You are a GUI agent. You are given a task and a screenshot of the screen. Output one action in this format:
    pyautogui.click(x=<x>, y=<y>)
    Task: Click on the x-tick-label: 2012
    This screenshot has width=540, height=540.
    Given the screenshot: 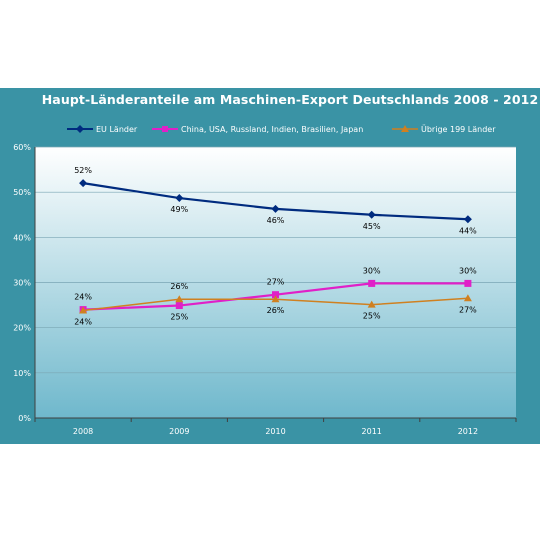 What is the action you would take?
    pyautogui.click(x=468, y=431)
    